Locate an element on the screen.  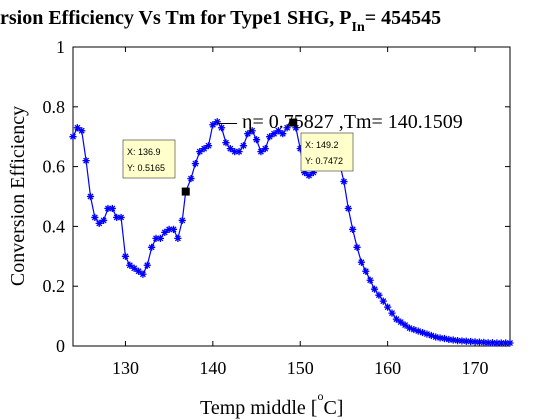
y-tick-label: 1 is located at coordinates (60, 47).